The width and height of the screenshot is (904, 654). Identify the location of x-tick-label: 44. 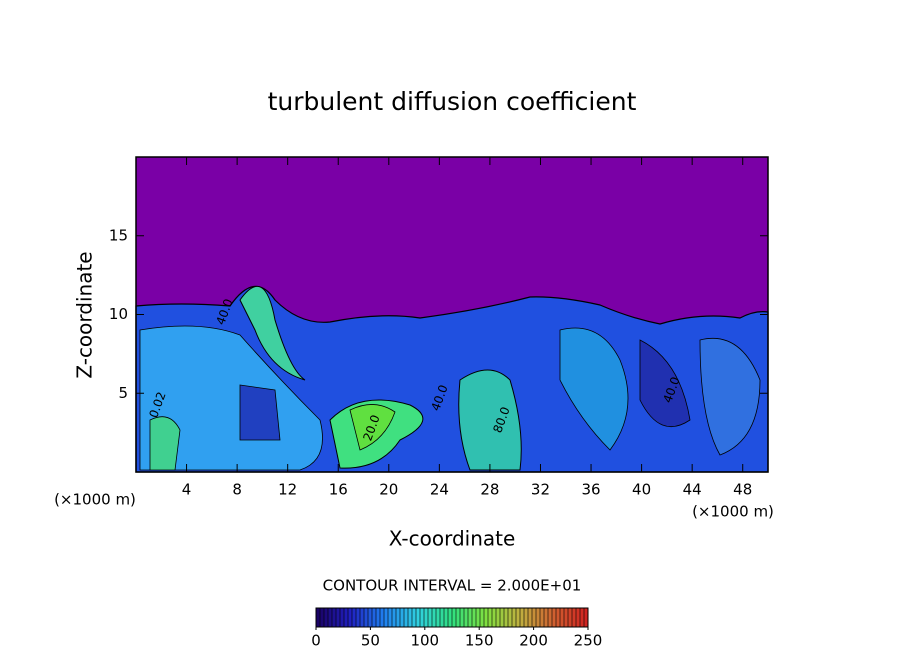
(692, 490).